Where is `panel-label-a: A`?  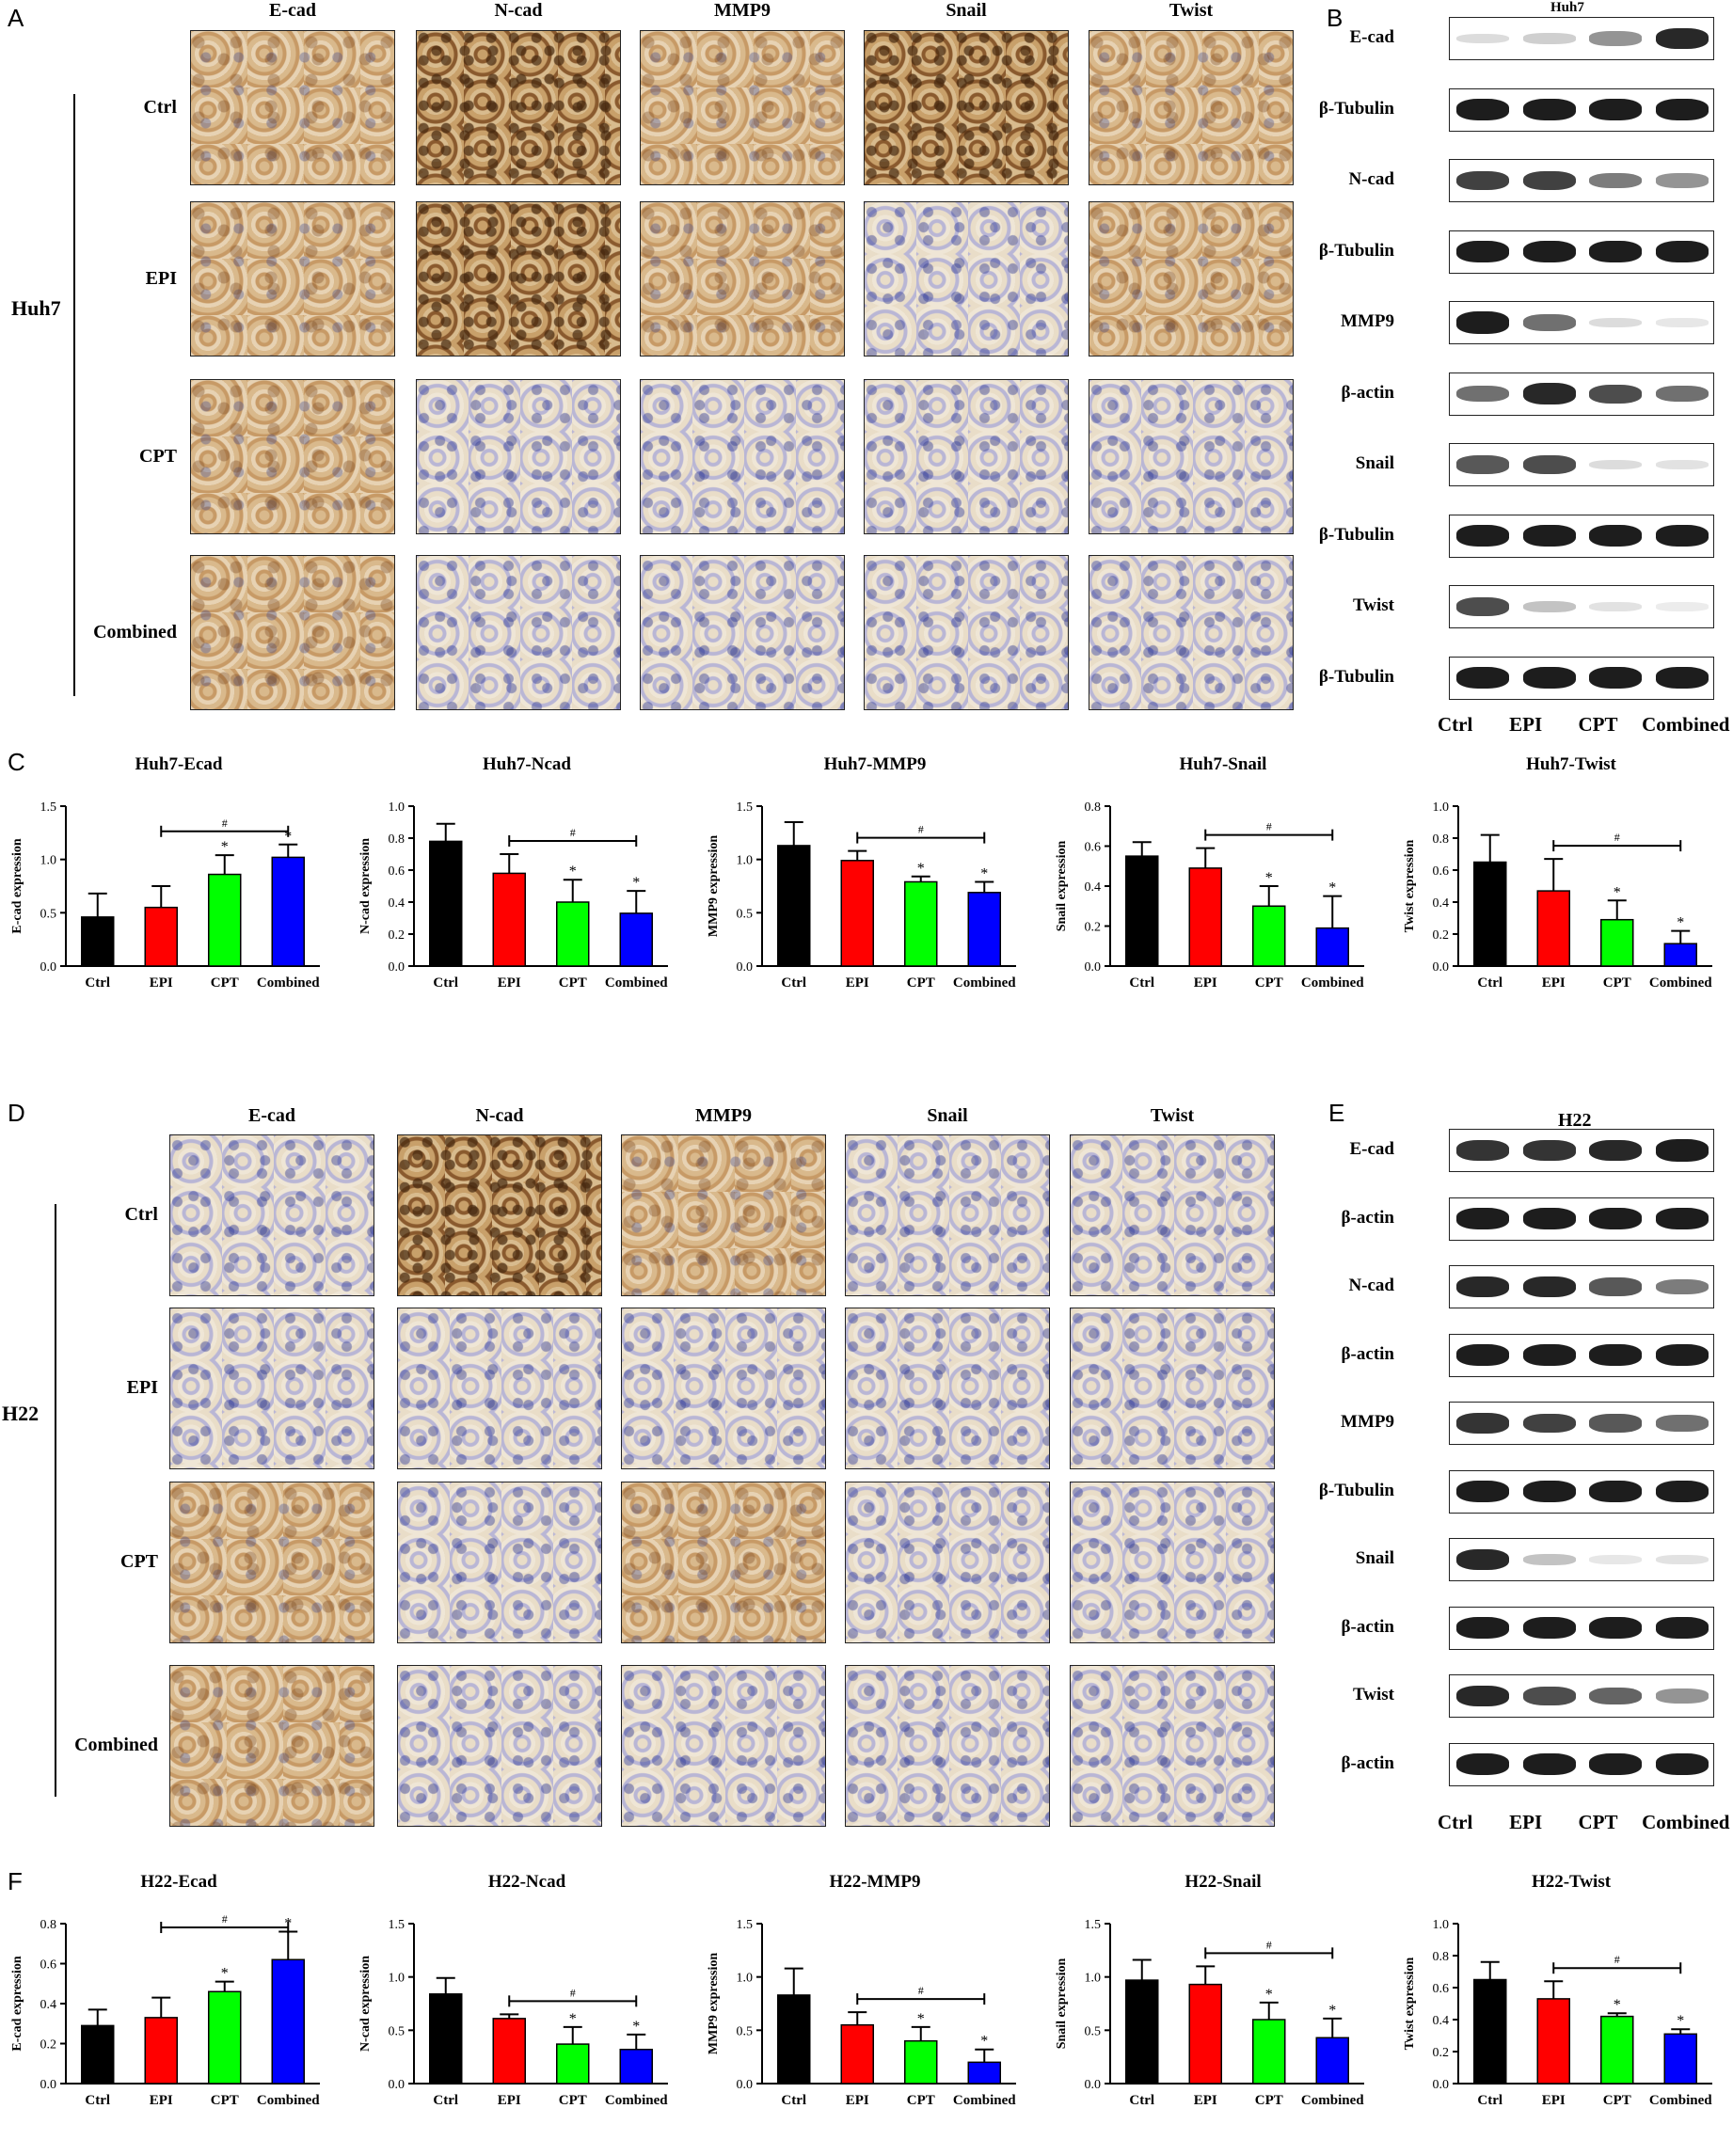 panel-label-a: A is located at coordinates (16, 18).